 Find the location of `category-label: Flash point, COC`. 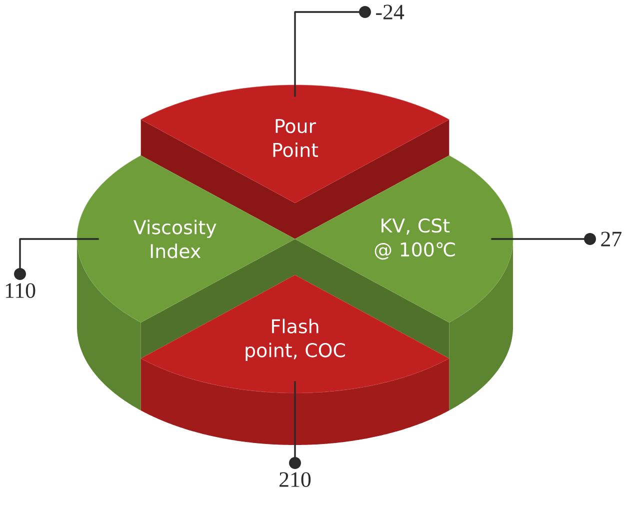

category-label: Flash point, COC is located at coordinates (295, 340).